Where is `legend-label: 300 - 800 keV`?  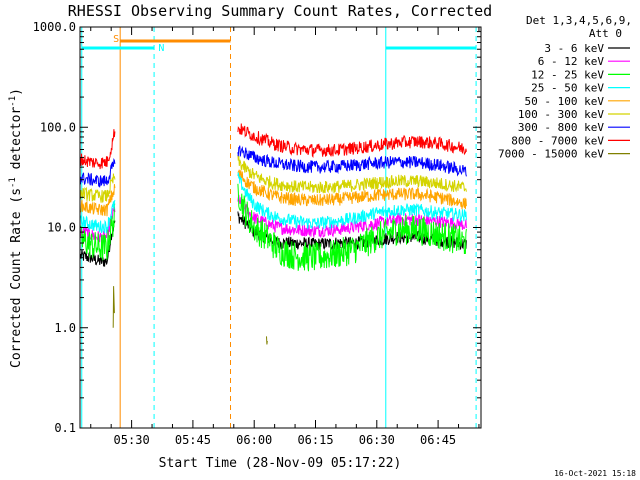
legend-label: 300 - 800 keV is located at coordinates (561, 127).